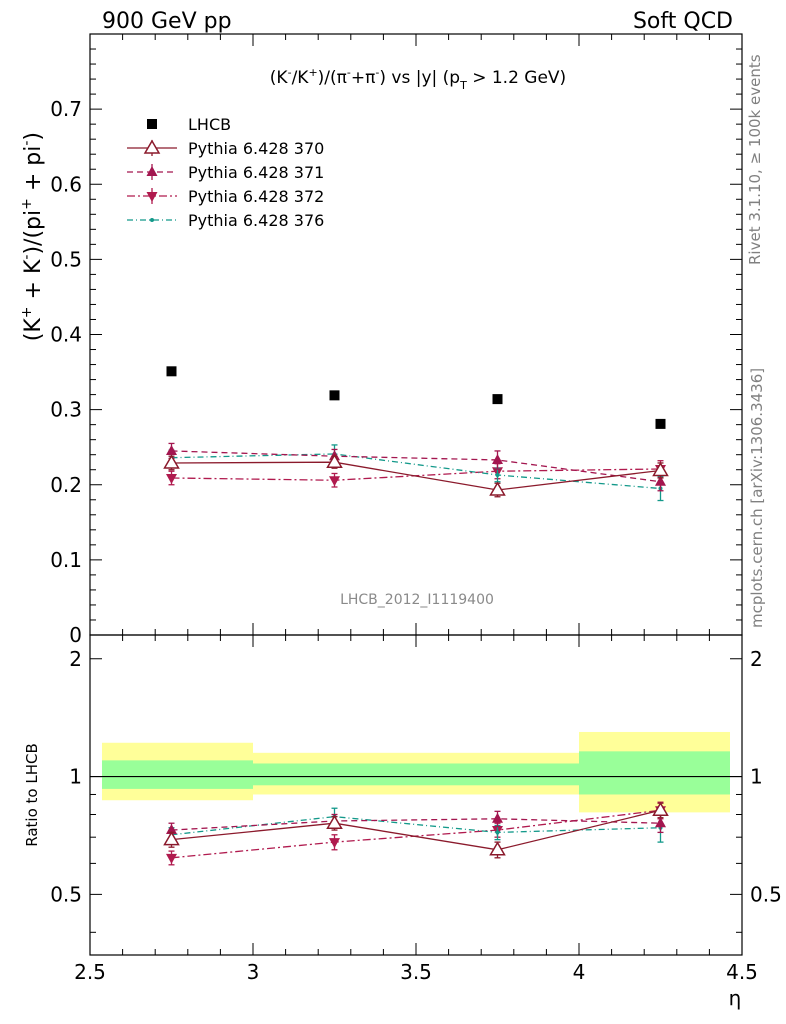 This screenshot has width=786, height=1024. I want to click on legend-marker-p371, so click(152, 171).